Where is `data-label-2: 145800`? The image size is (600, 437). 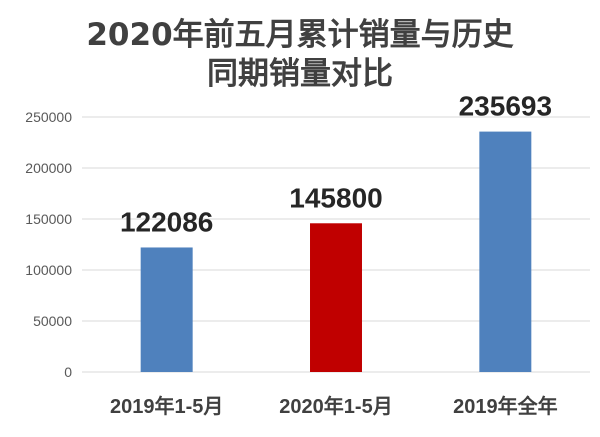 data-label-2: 145800 is located at coordinates (335, 197).